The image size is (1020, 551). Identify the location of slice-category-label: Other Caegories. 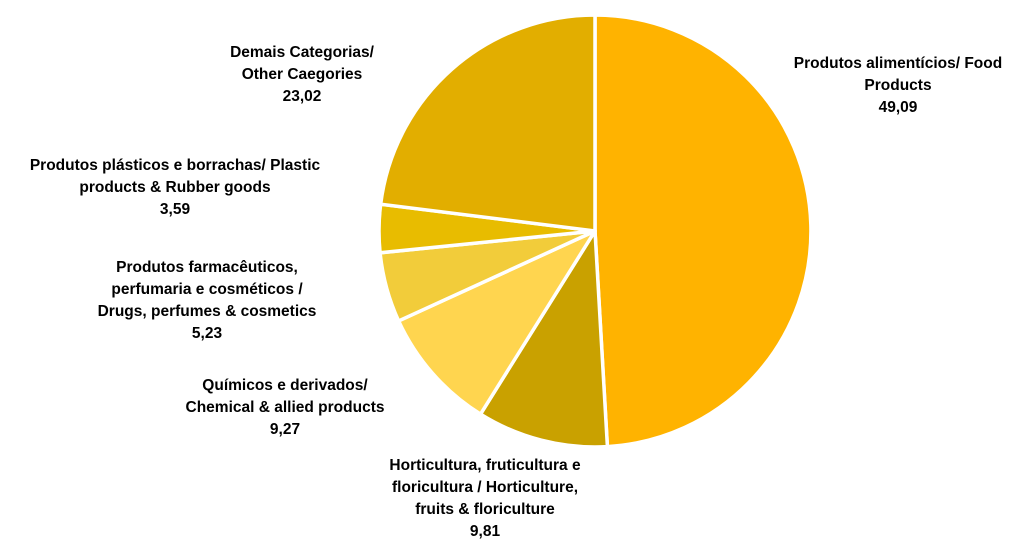
(302, 74).